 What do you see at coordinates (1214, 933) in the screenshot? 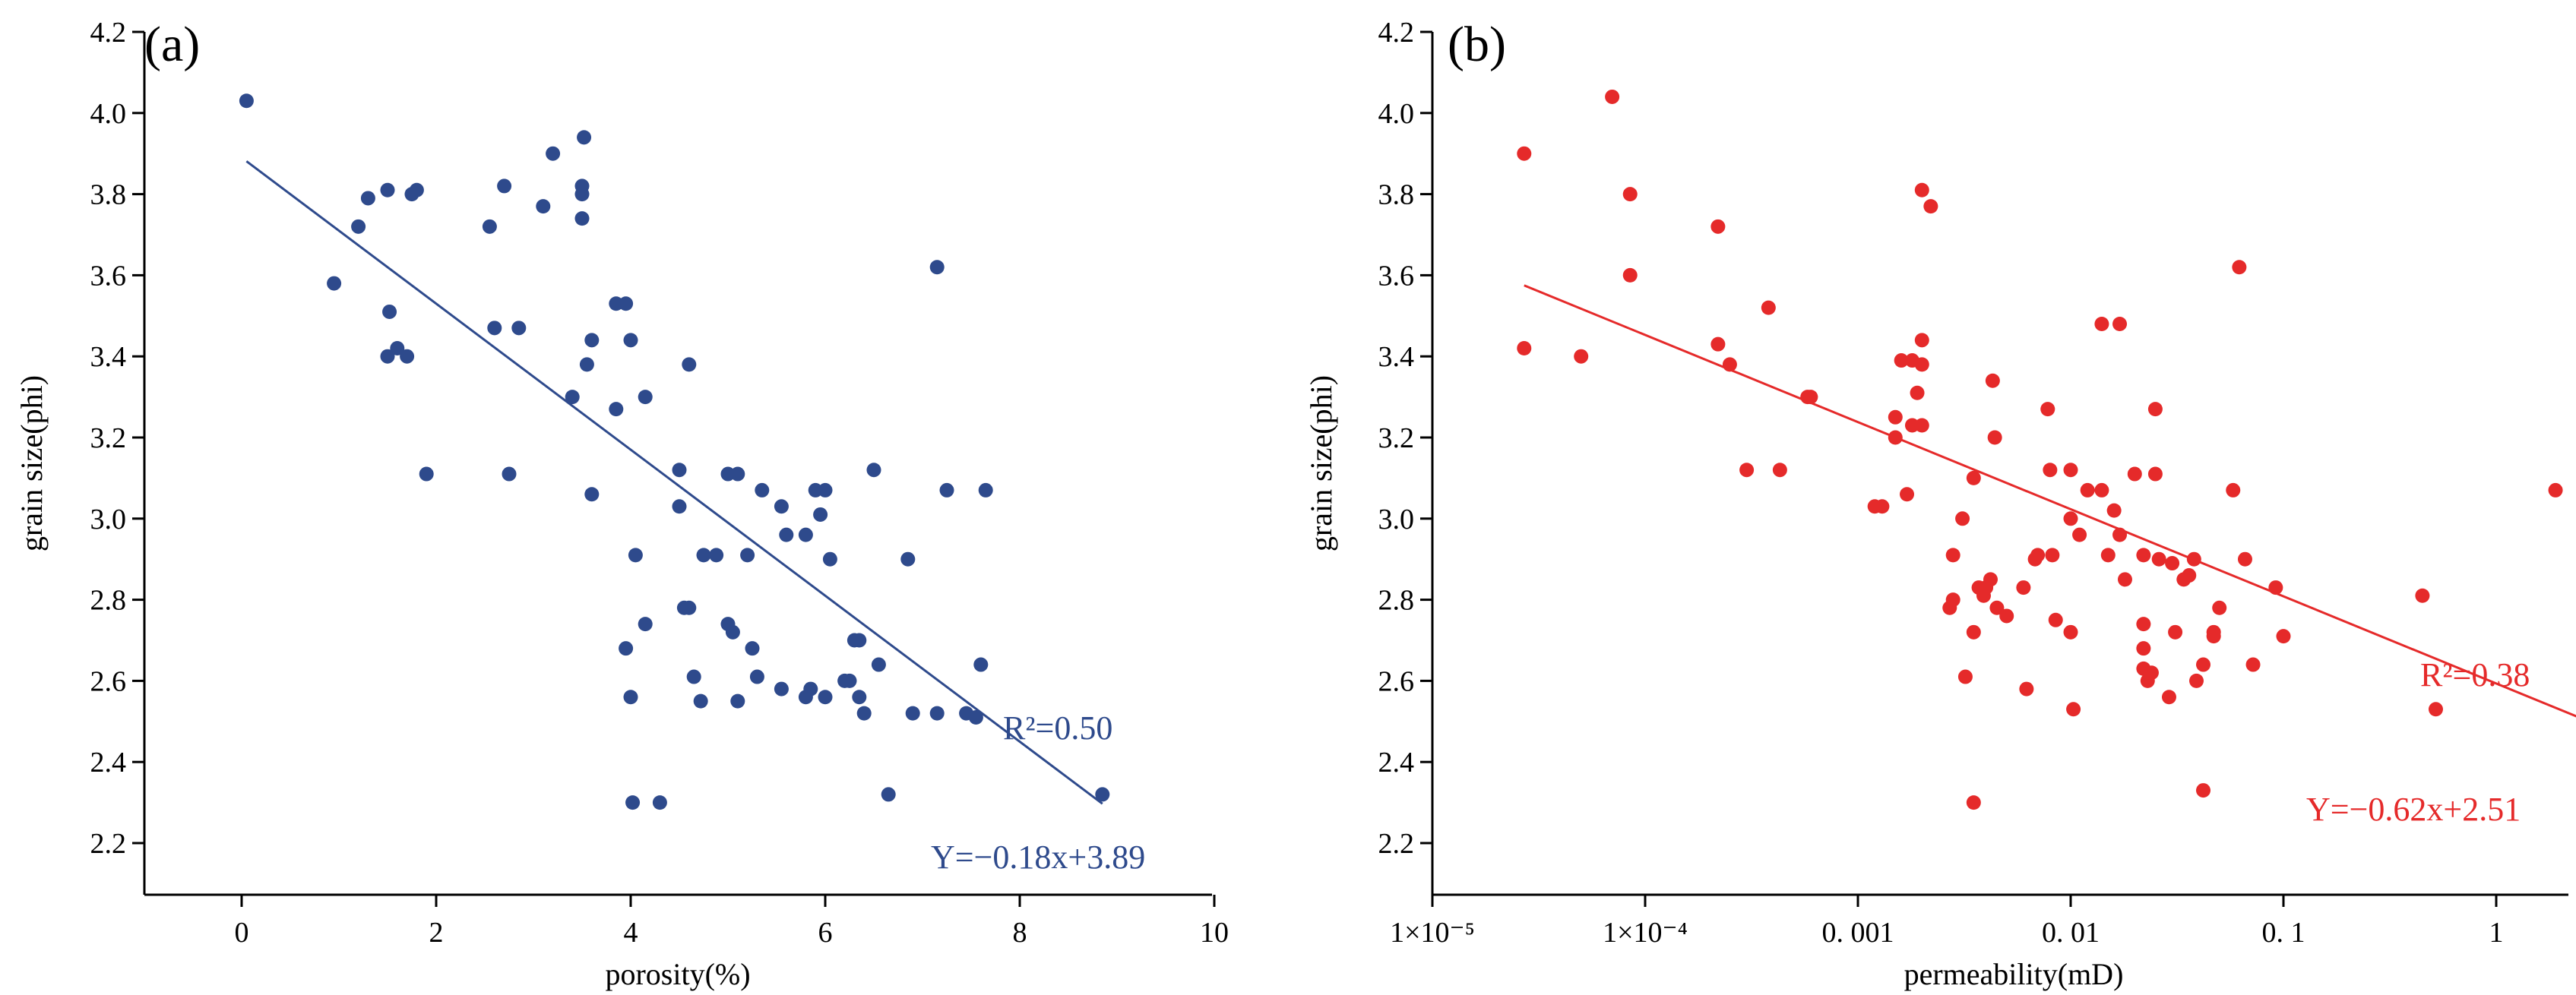
I see `panel-a-x-tick-label: 10` at bounding box center [1214, 933].